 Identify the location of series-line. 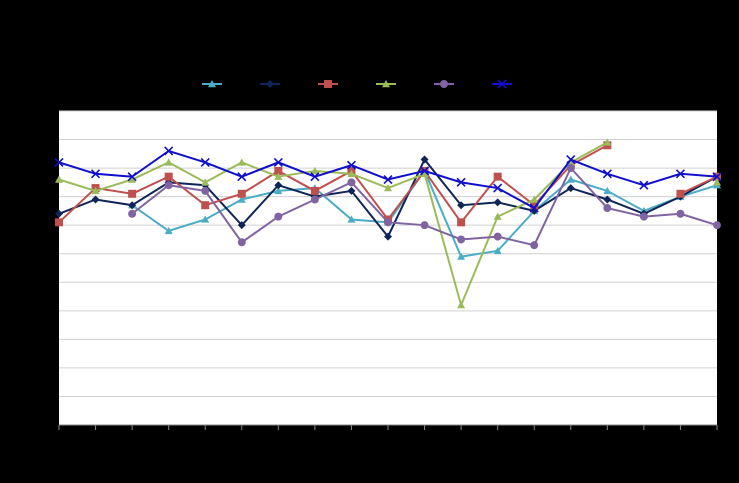
(388, 184).